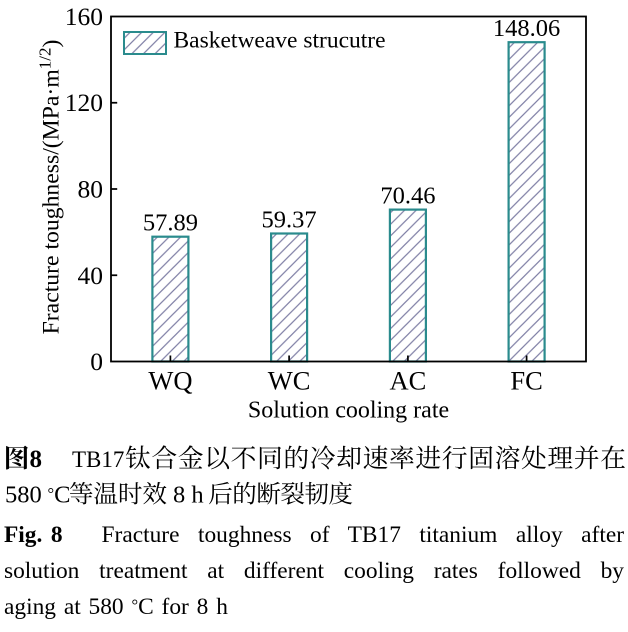  I want to click on svg-text: 148.06, so click(526, 28).